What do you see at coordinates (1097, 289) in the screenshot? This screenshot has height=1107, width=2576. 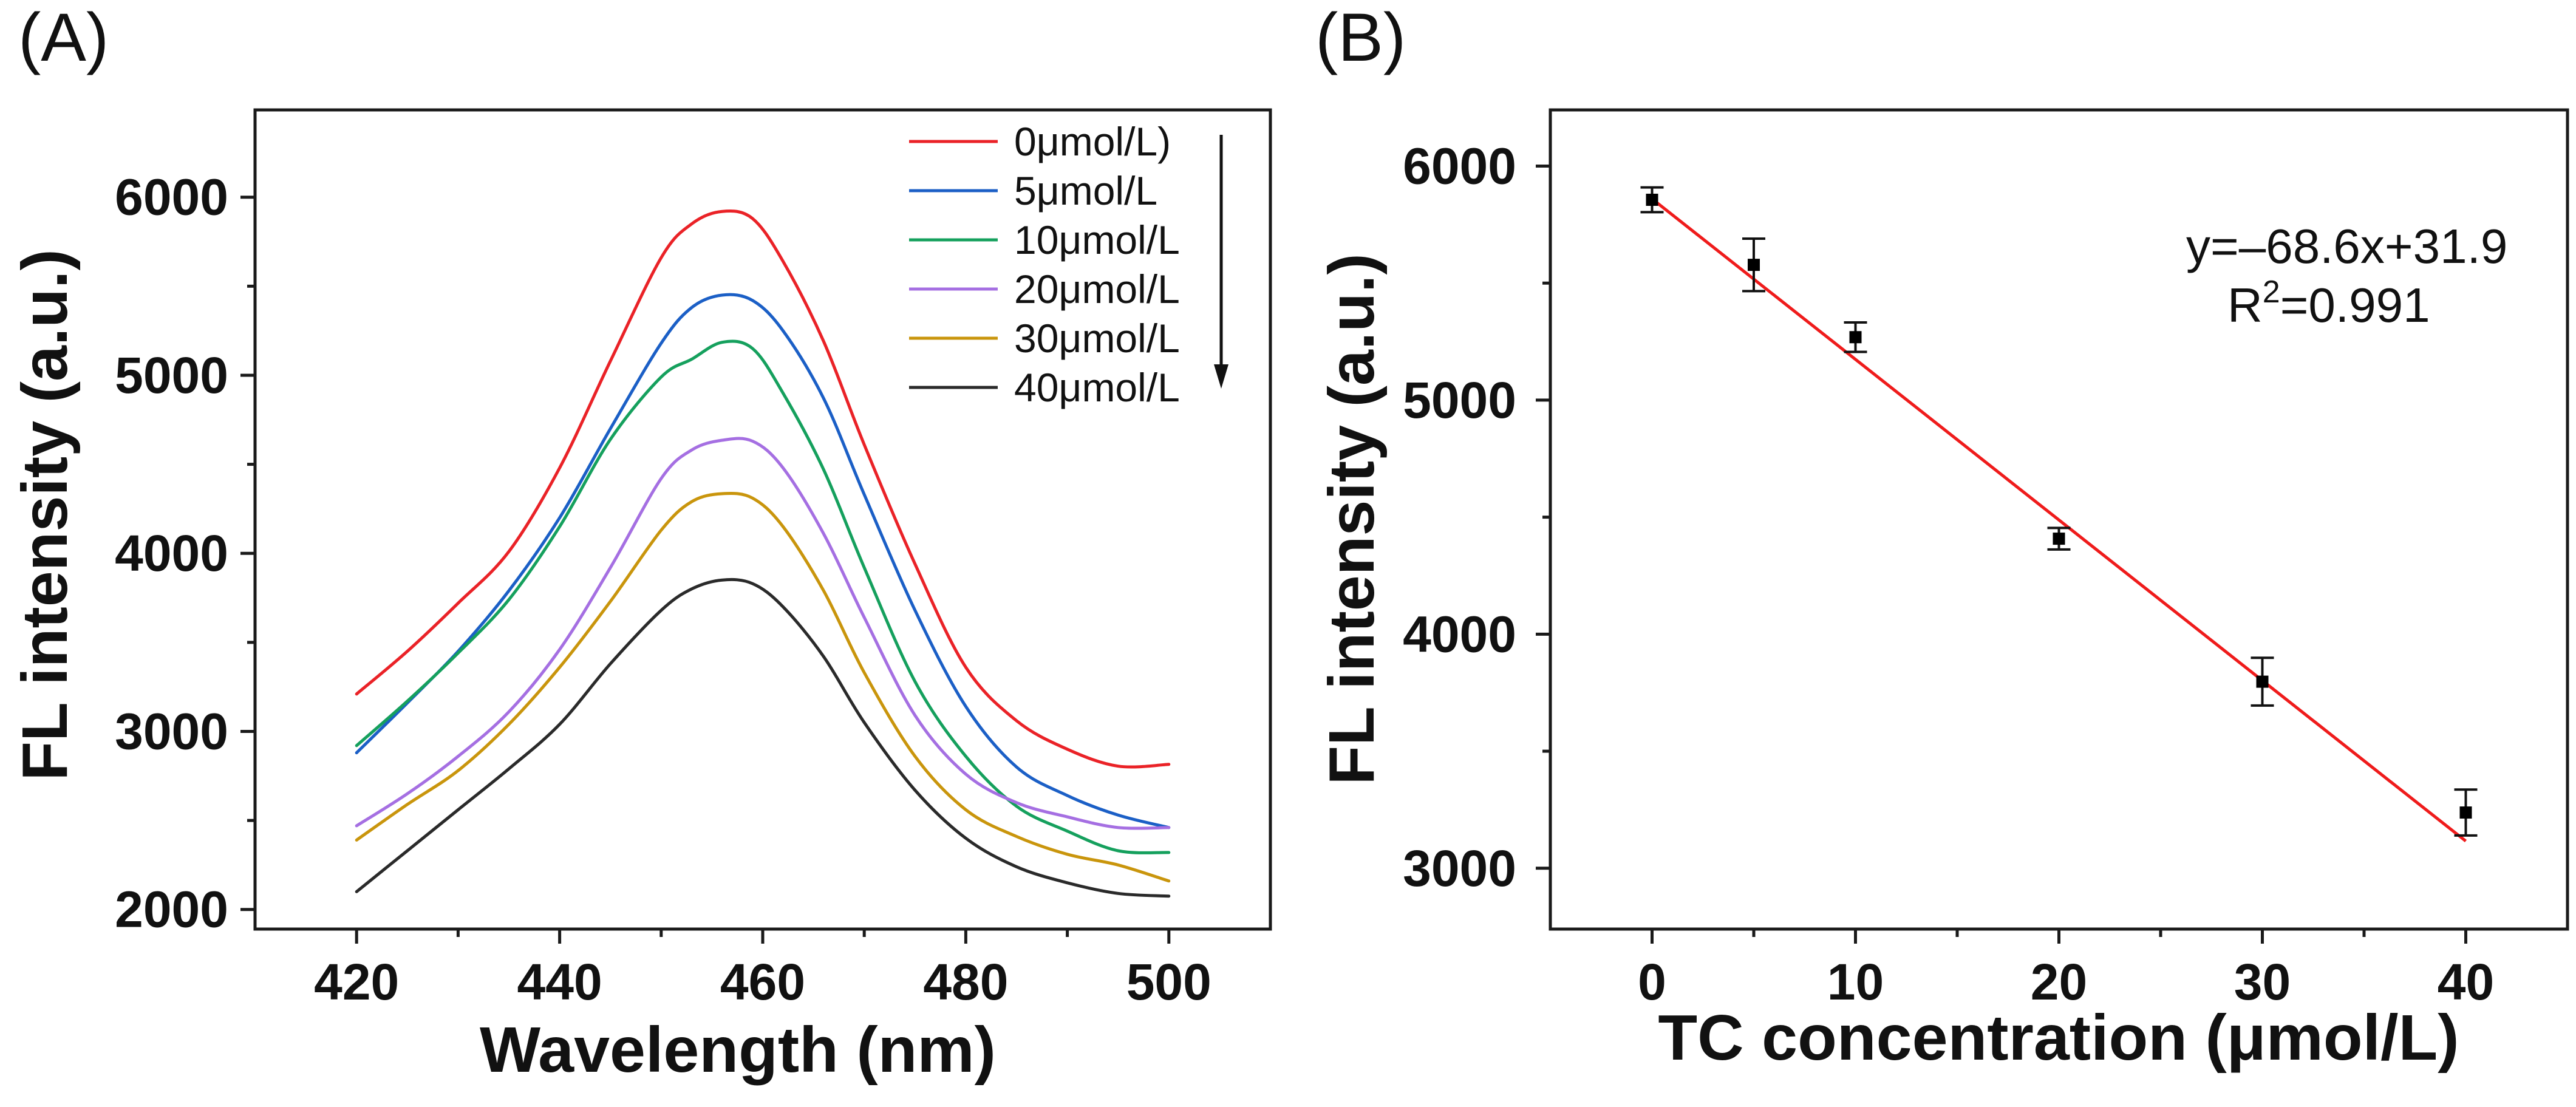 I see `legend-label: 20μmol/L` at bounding box center [1097, 289].